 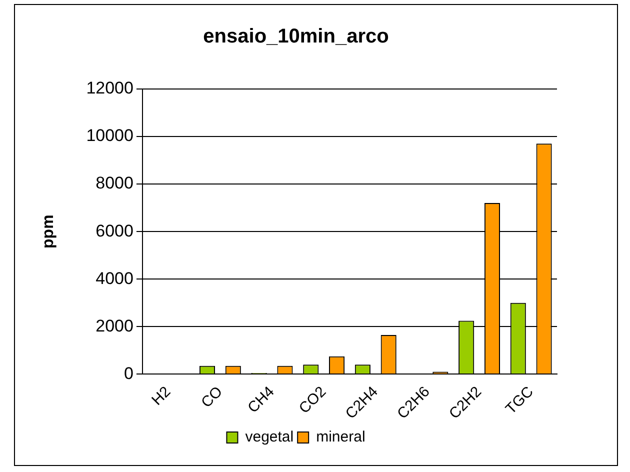 What do you see at coordinates (115, 326) in the screenshot?
I see `y-tick-label: 2000` at bounding box center [115, 326].